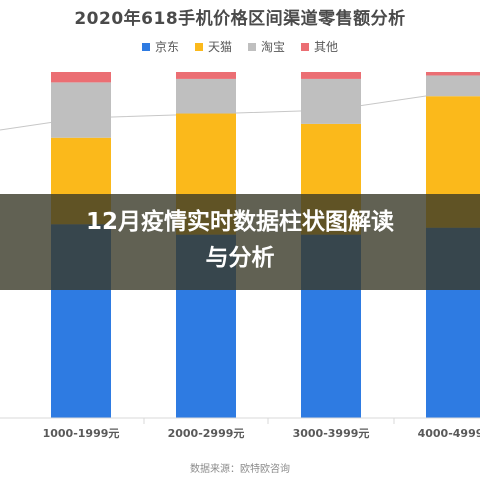  Describe the element at coordinates (240, 258) in the screenshot. I see `headline-line-2: 与分析` at that location.